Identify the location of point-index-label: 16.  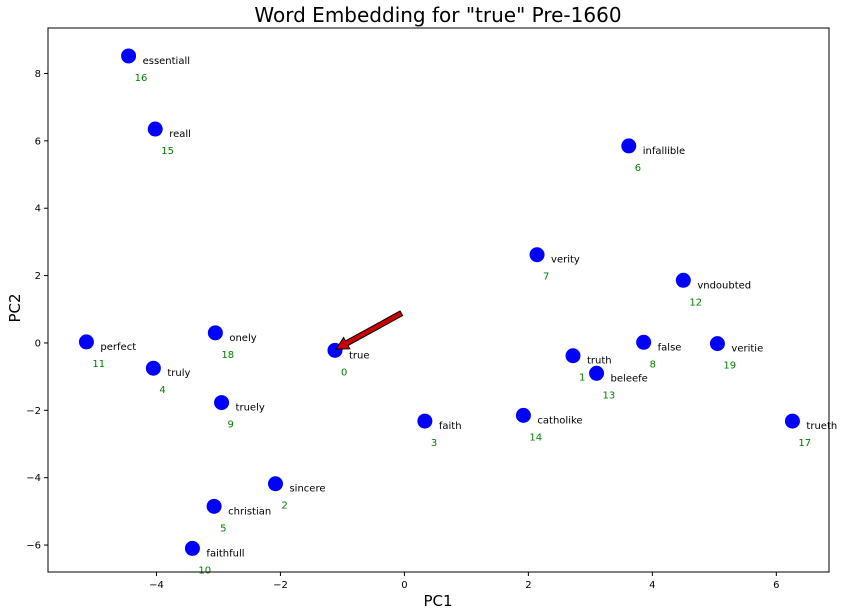
(141, 78).